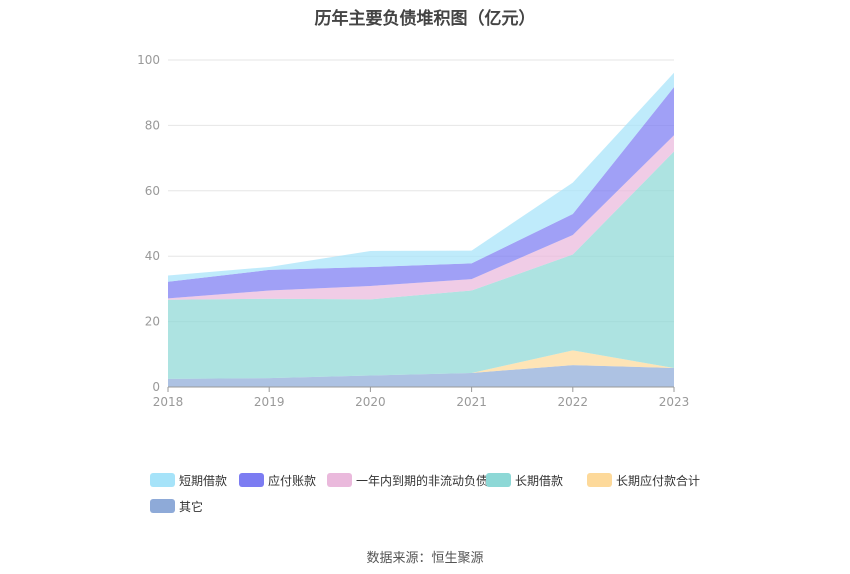  Describe the element at coordinates (168, 402) in the screenshot. I see `x-tick-label: 2018` at that location.